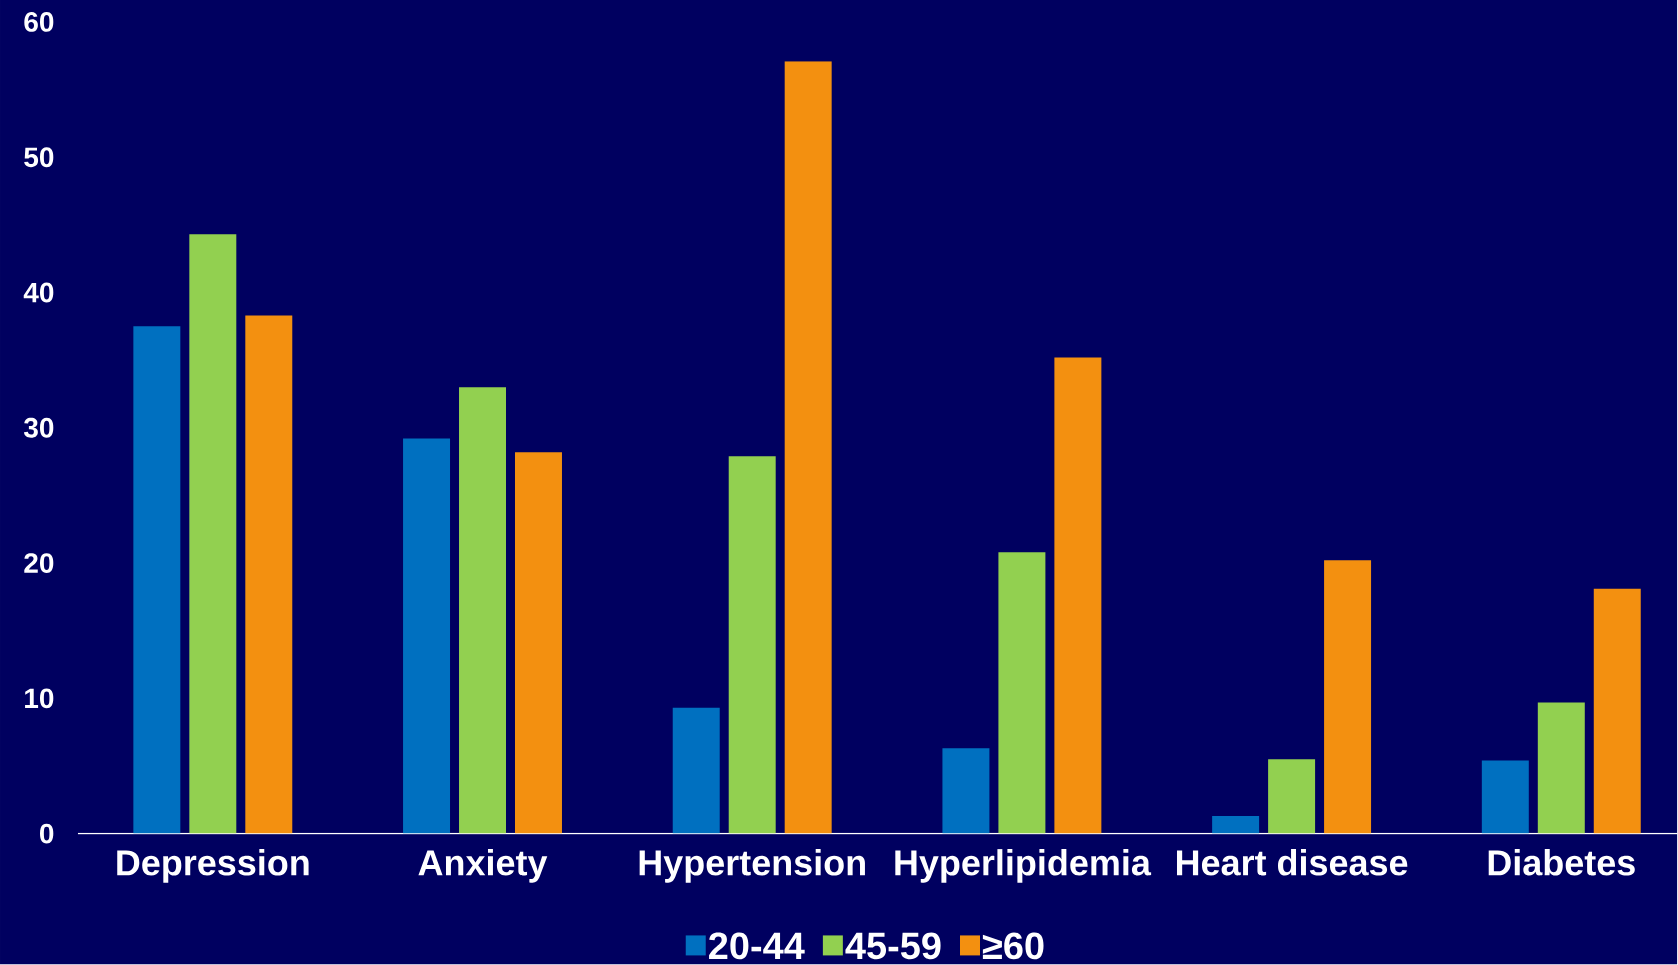 The image size is (1678, 965). What do you see at coordinates (893, 946) in the screenshot?
I see `legend-label: 45-59` at bounding box center [893, 946].